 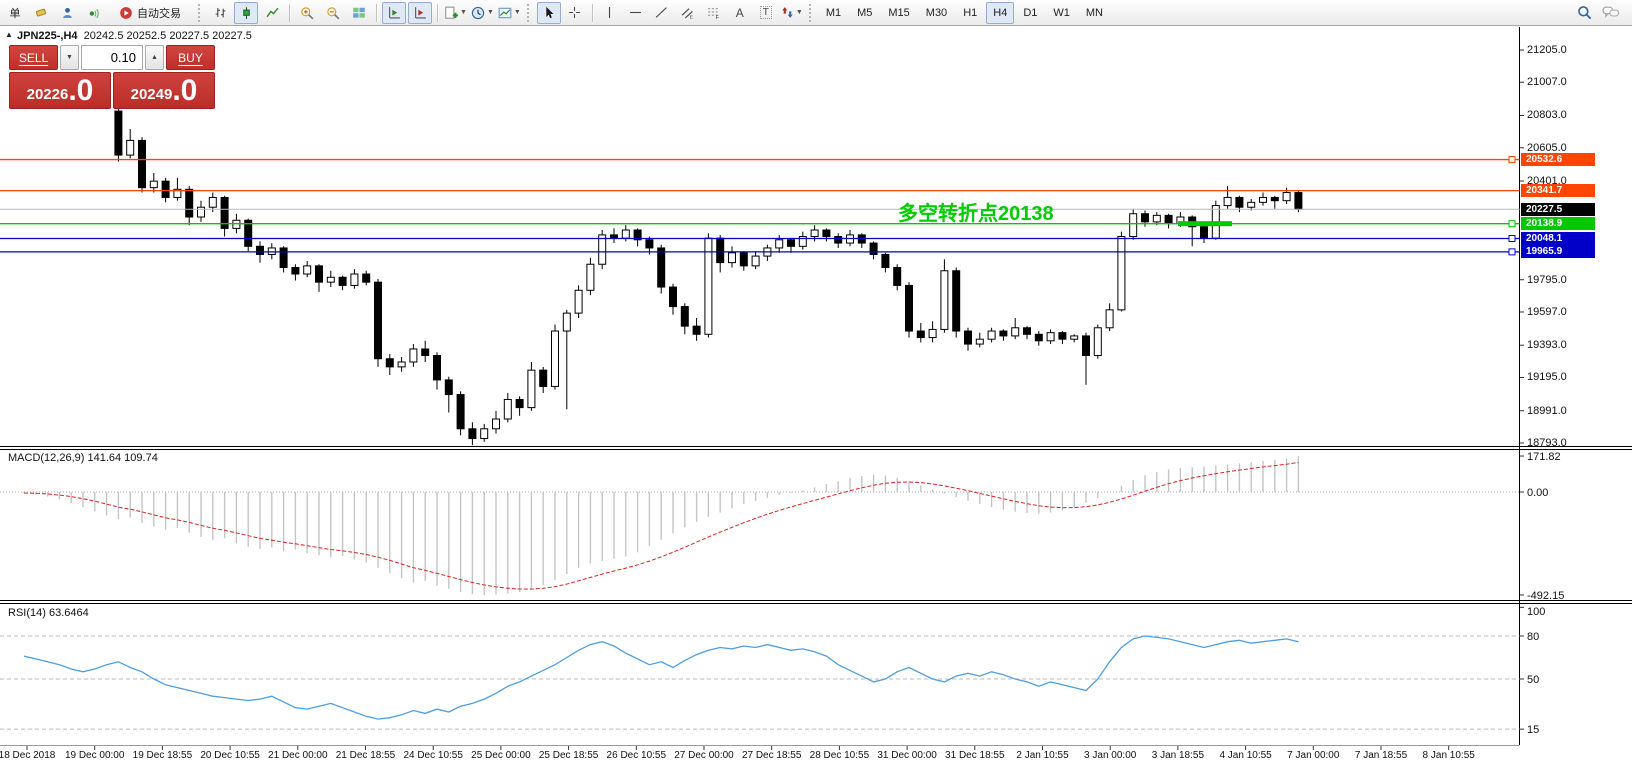 I want to click on time-axis-label: 24 Dec 10:55, so click(x=433, y=755).